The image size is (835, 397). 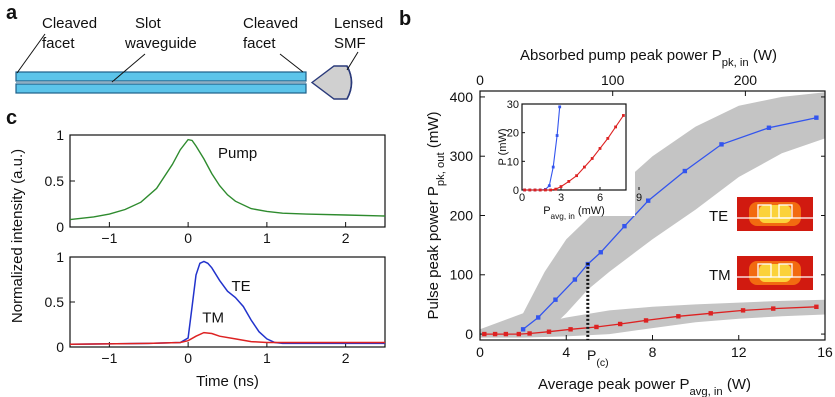 I want to click on panel-b-letter: b, so click(x=405, y=19).